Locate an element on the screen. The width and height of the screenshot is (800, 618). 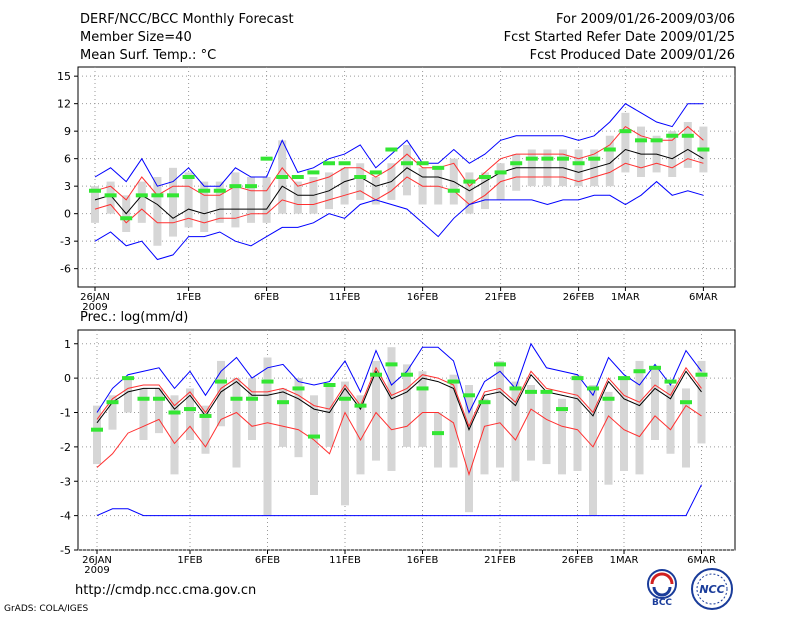
temp-xtick-label: 1MAR is located at coordinates (625, 297).